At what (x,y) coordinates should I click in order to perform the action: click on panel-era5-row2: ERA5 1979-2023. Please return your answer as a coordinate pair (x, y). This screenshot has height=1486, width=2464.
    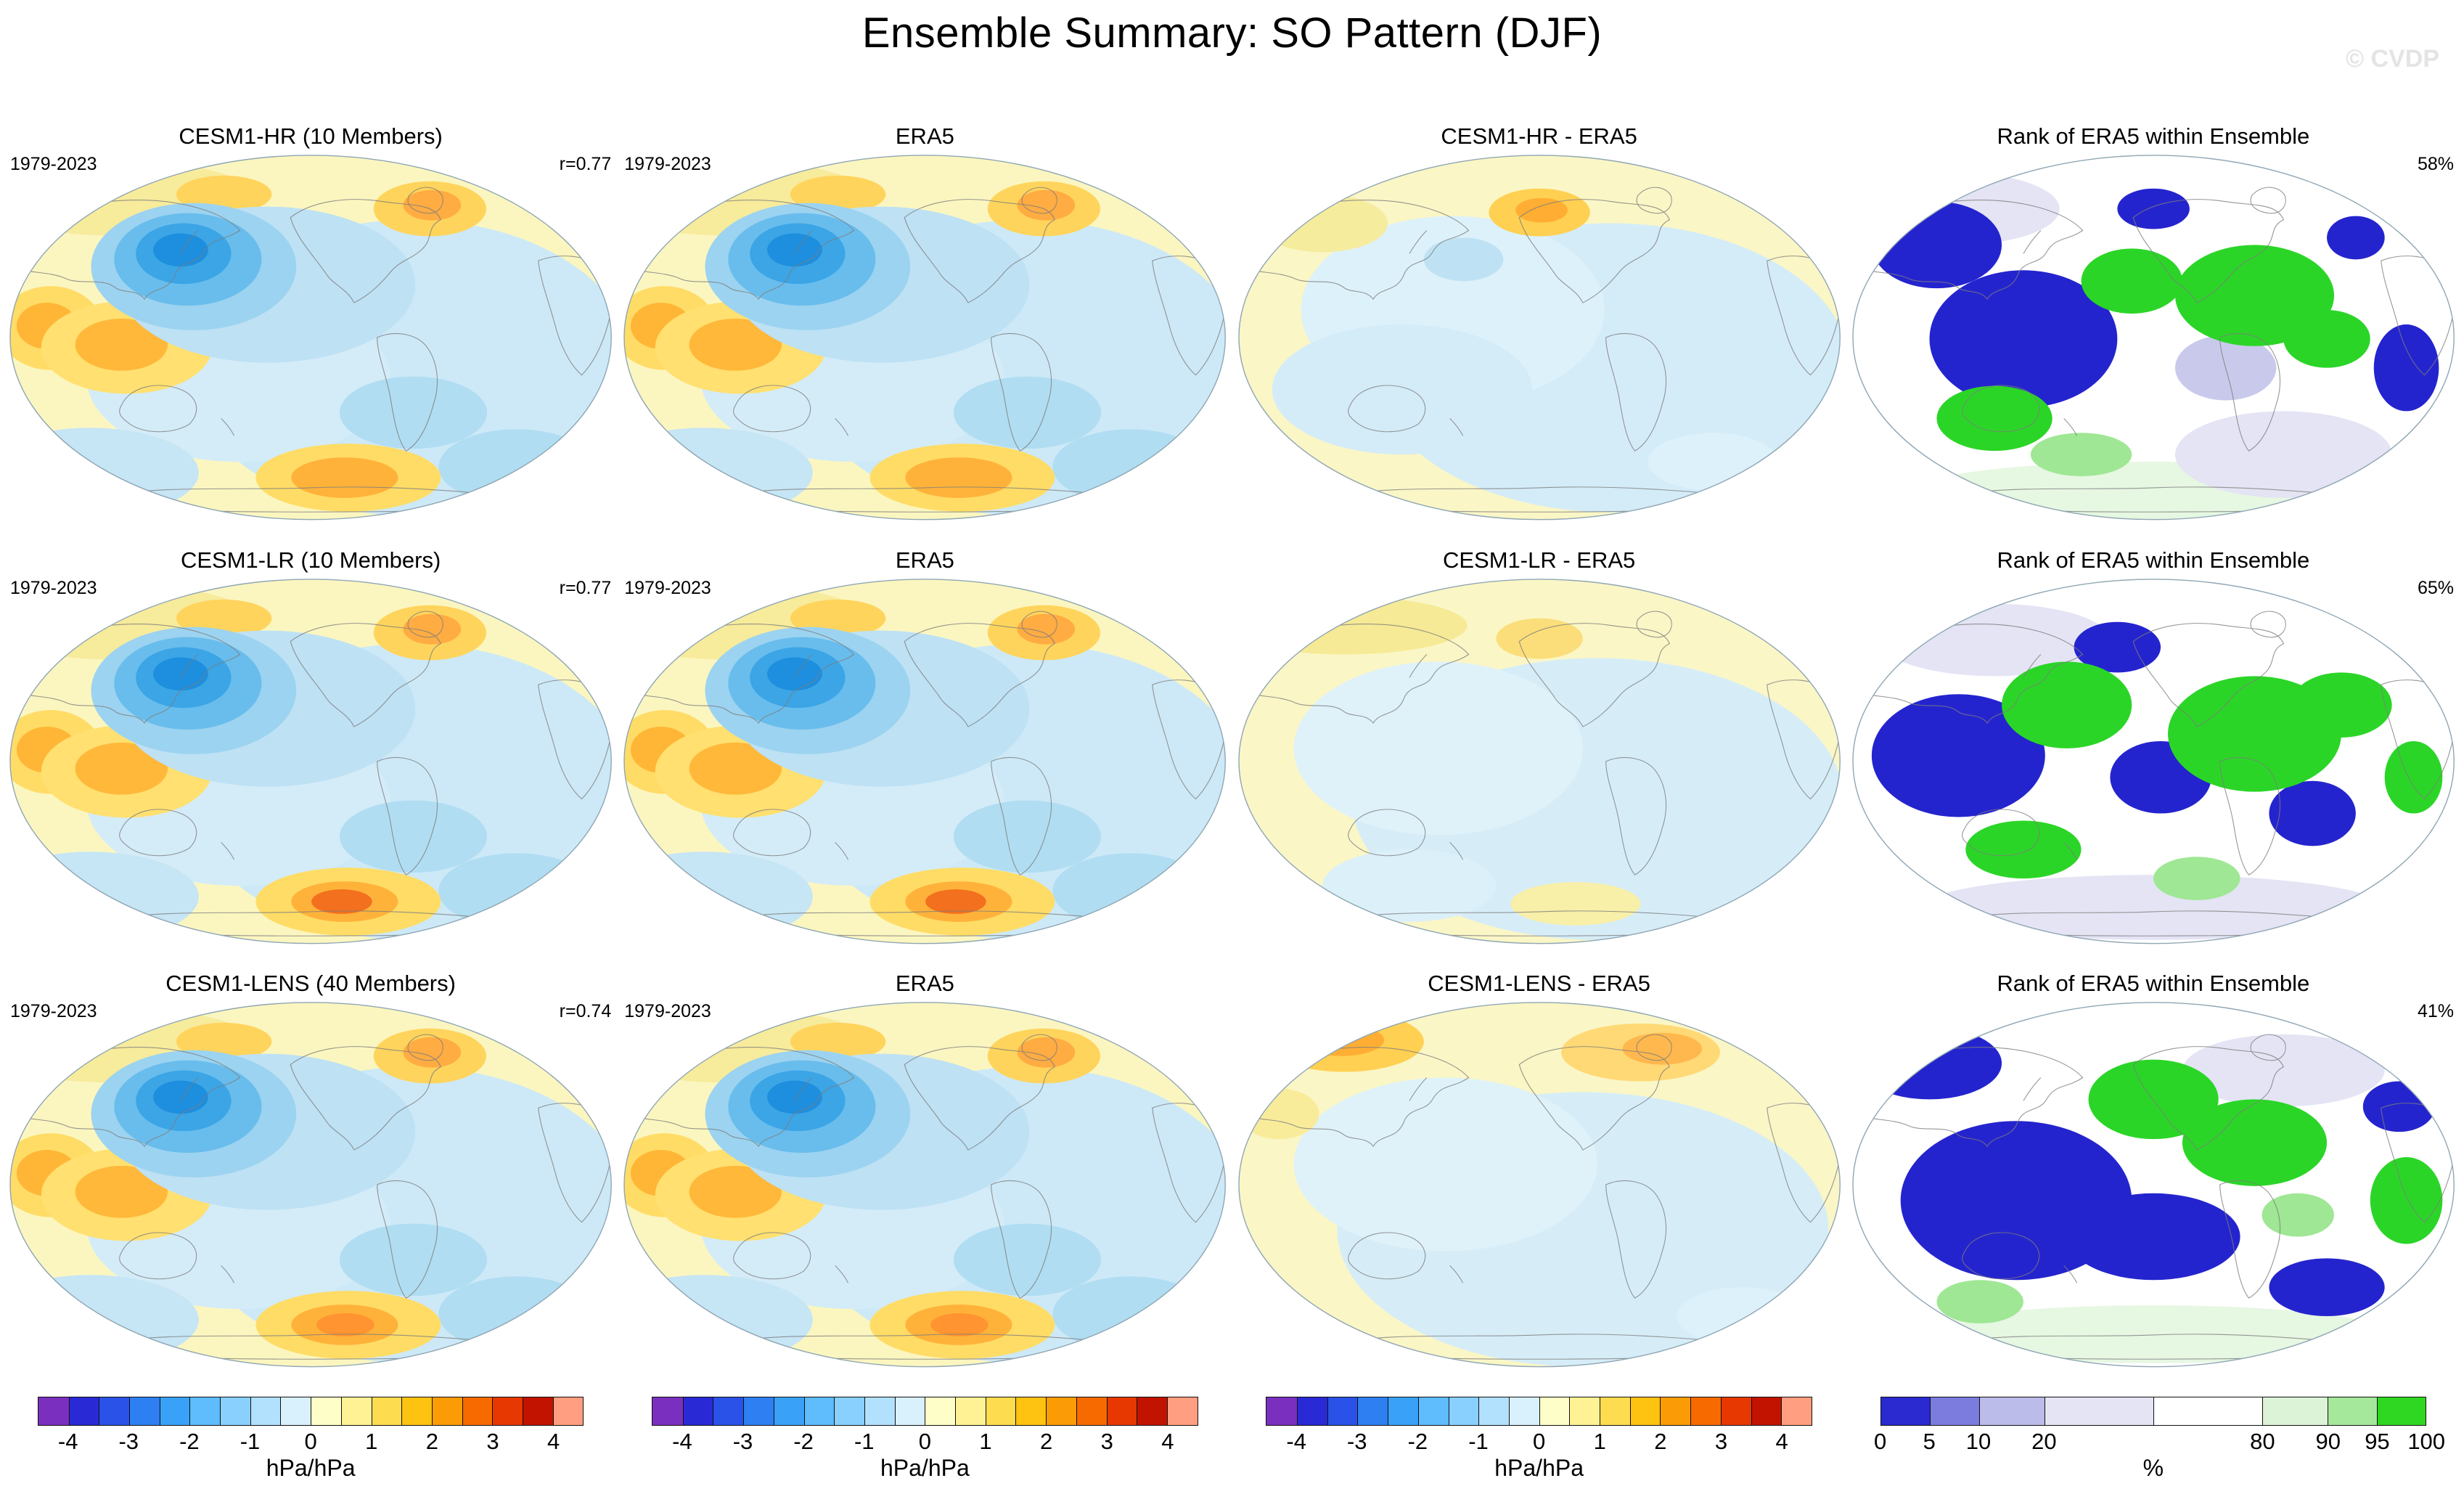
    Looking at the image, I should click on (924, 1170).